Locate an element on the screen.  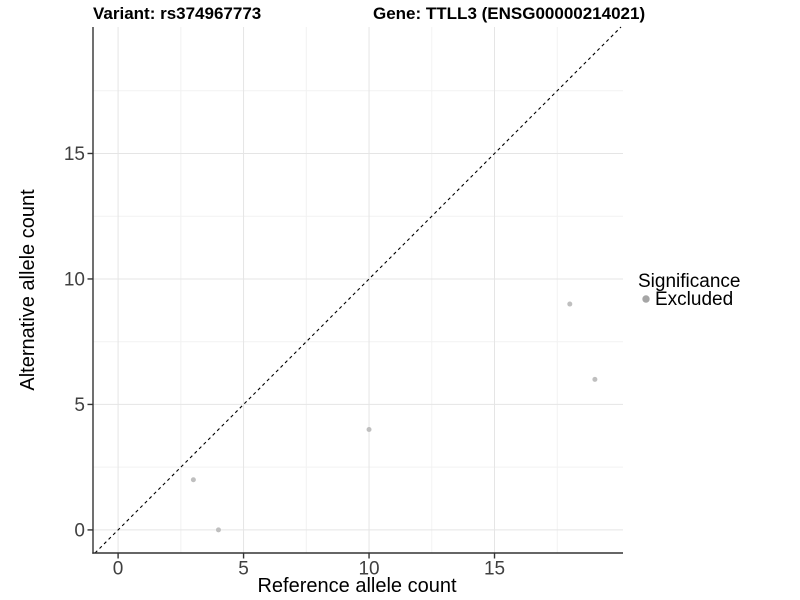
legend-title: Significance is located at coordinates (689, 281).